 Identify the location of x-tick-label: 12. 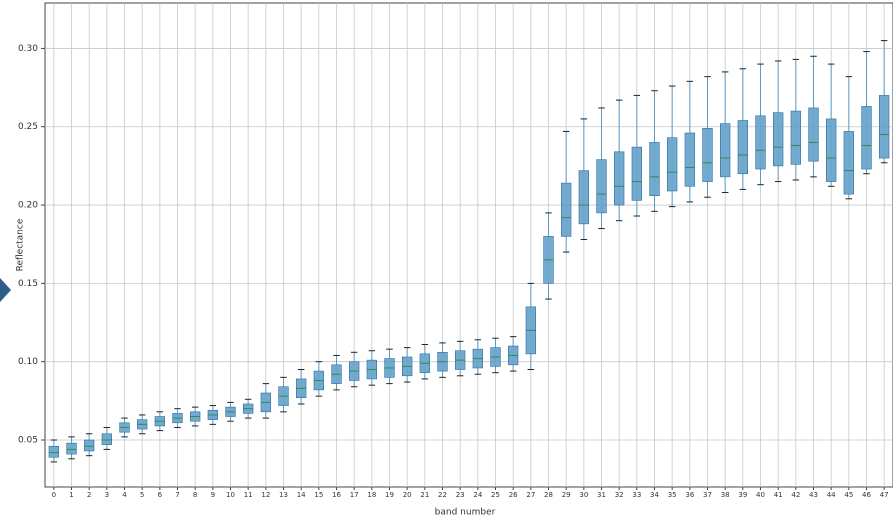
(265, 495).